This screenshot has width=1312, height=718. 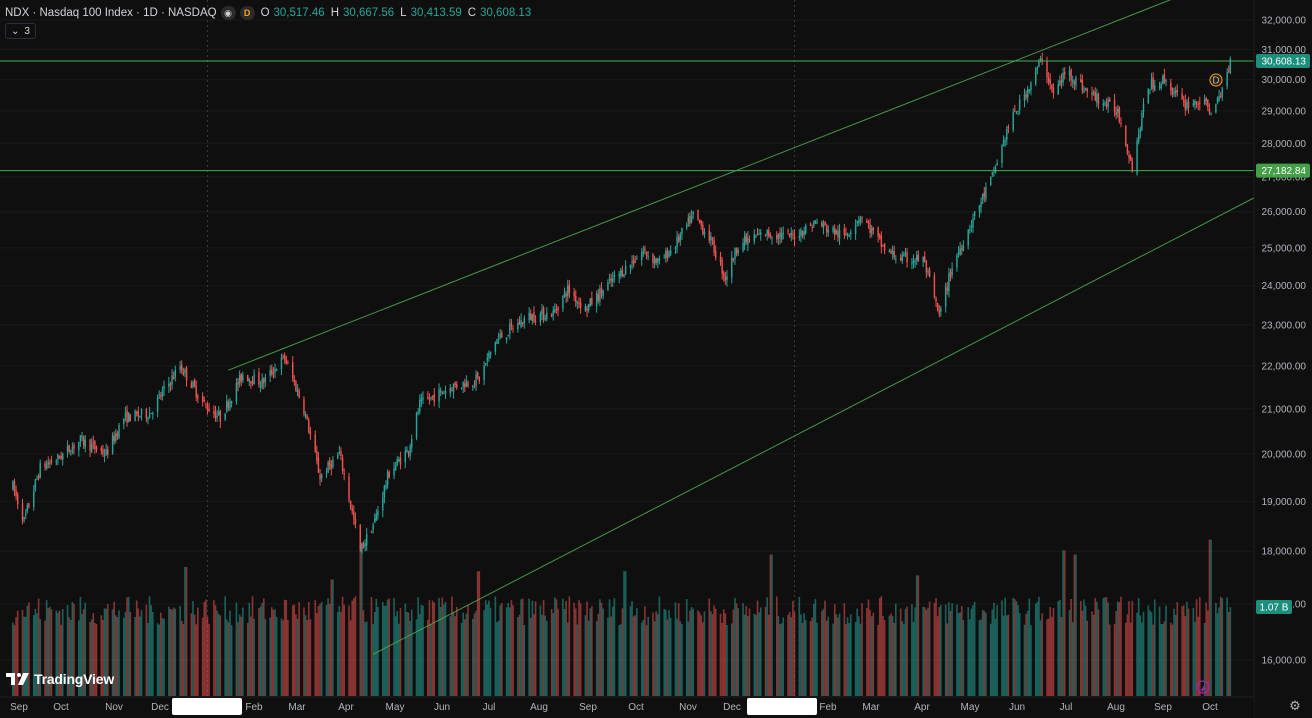 What do you see at coordinates (970, 707) in the screenshot?
I see `x-tick-label: May` at bounding box center [970, 707].